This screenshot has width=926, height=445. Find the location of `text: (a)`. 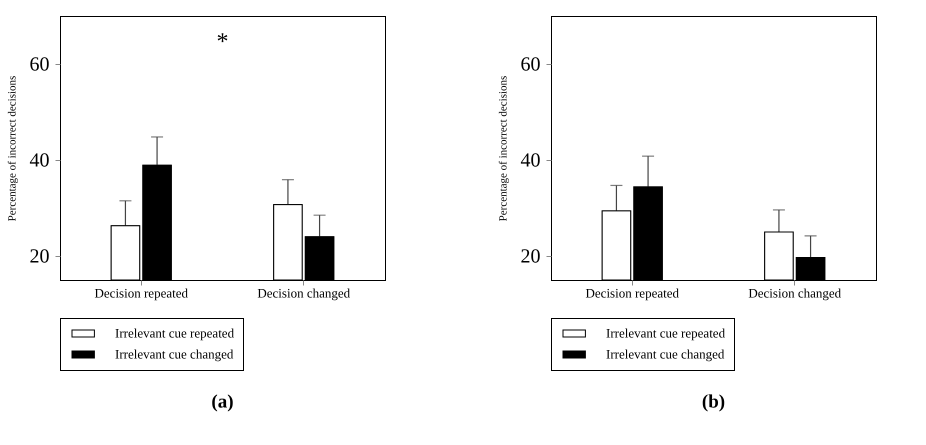

text: (a) is located at coordinates (222, 402).